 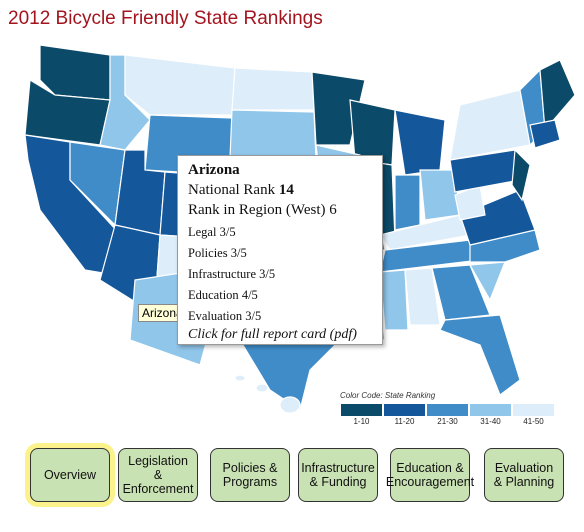 I want to click on legend-title: Color Code: State Ranking, so click(x=388, y=395).